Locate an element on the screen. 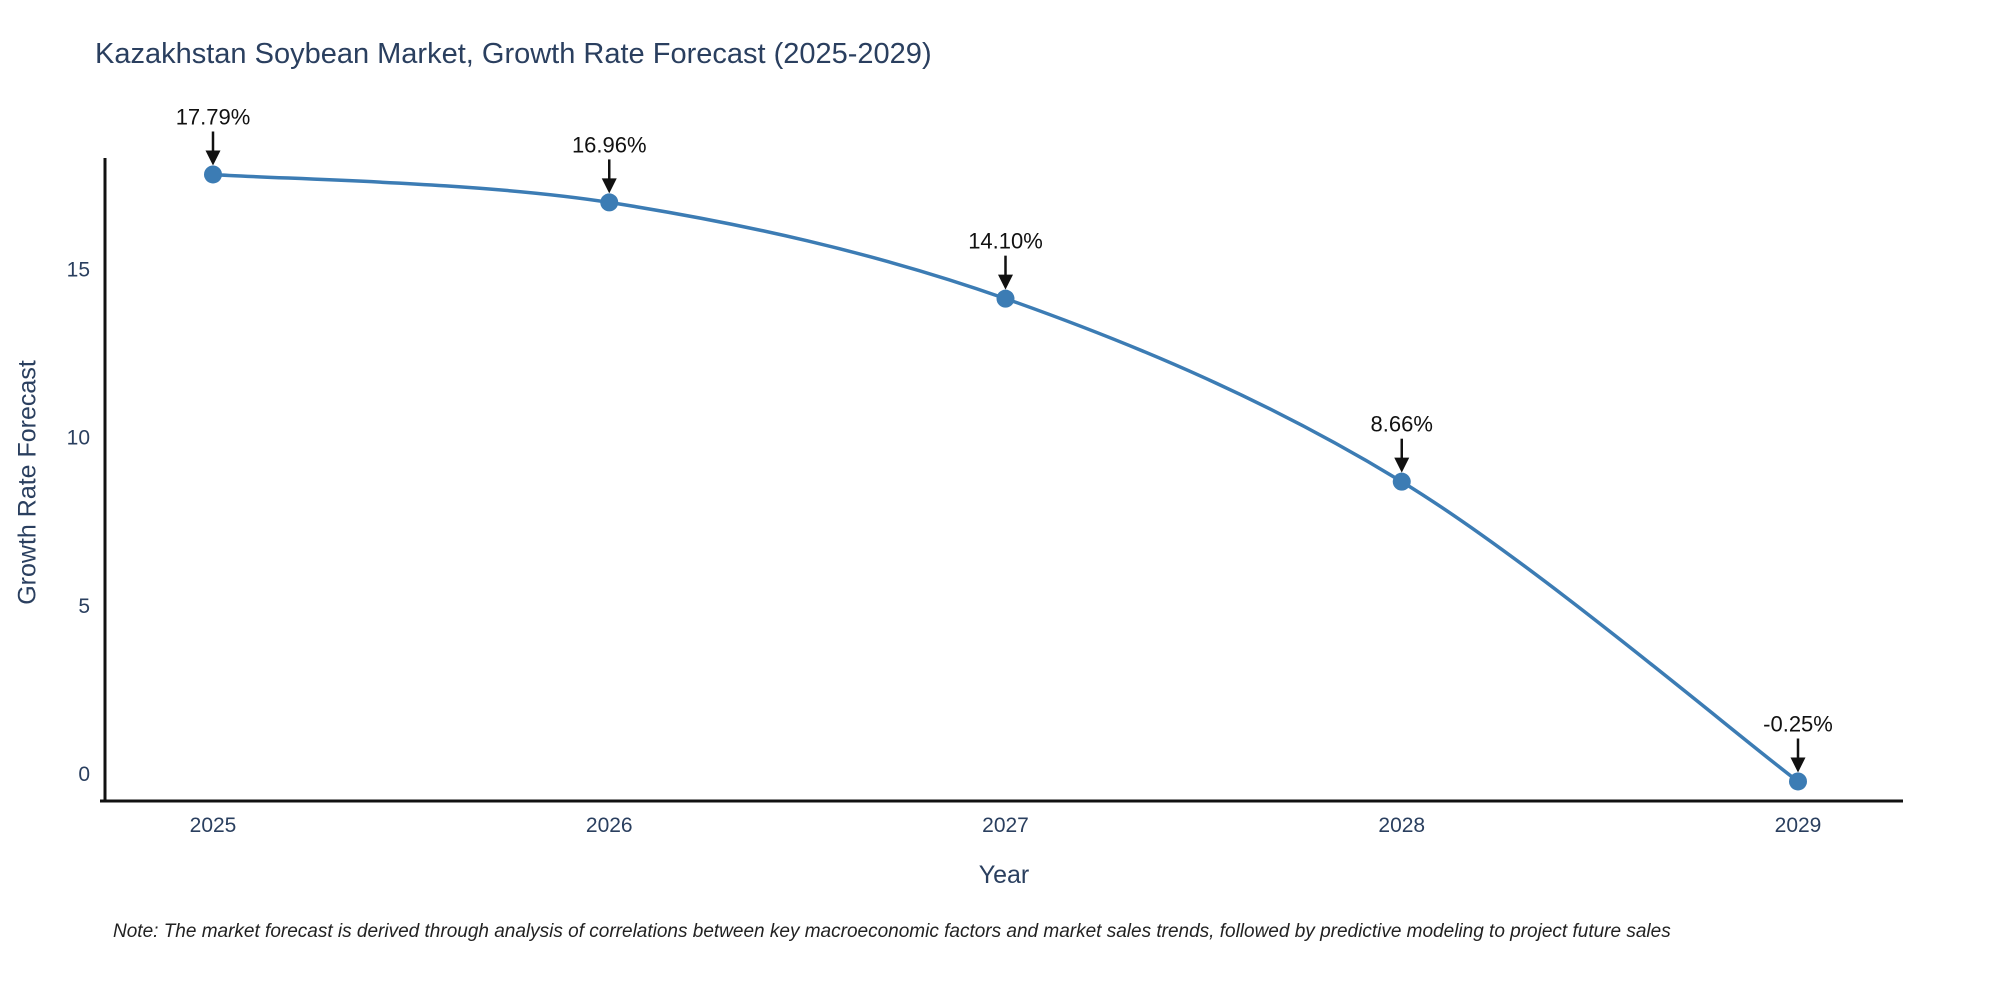  data-point-2027 is located at coordinates (1005, 298).